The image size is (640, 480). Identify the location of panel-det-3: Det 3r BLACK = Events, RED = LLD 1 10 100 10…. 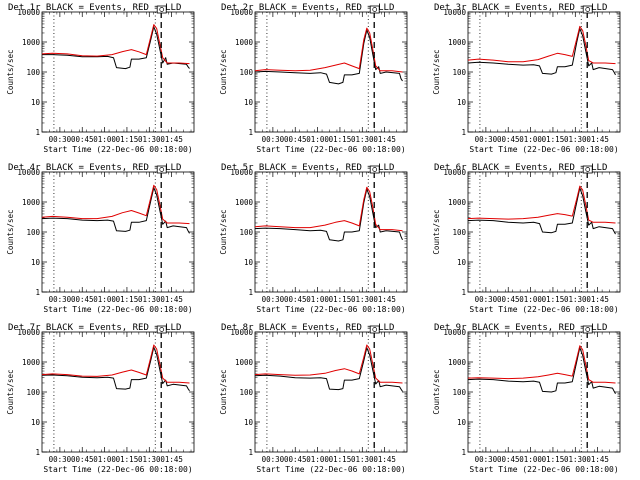
(526, 78).